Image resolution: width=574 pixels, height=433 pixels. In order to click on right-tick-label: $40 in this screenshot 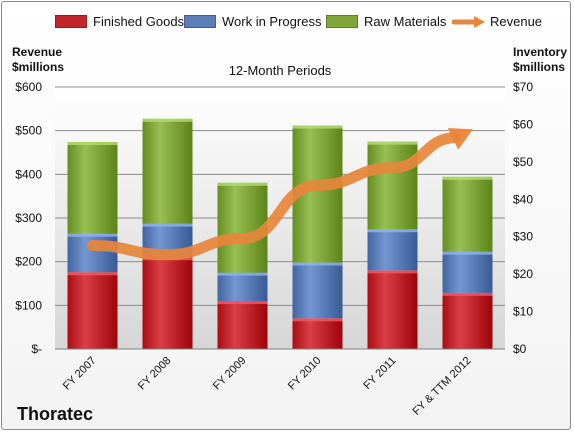, I will do `click(523, 199)`.